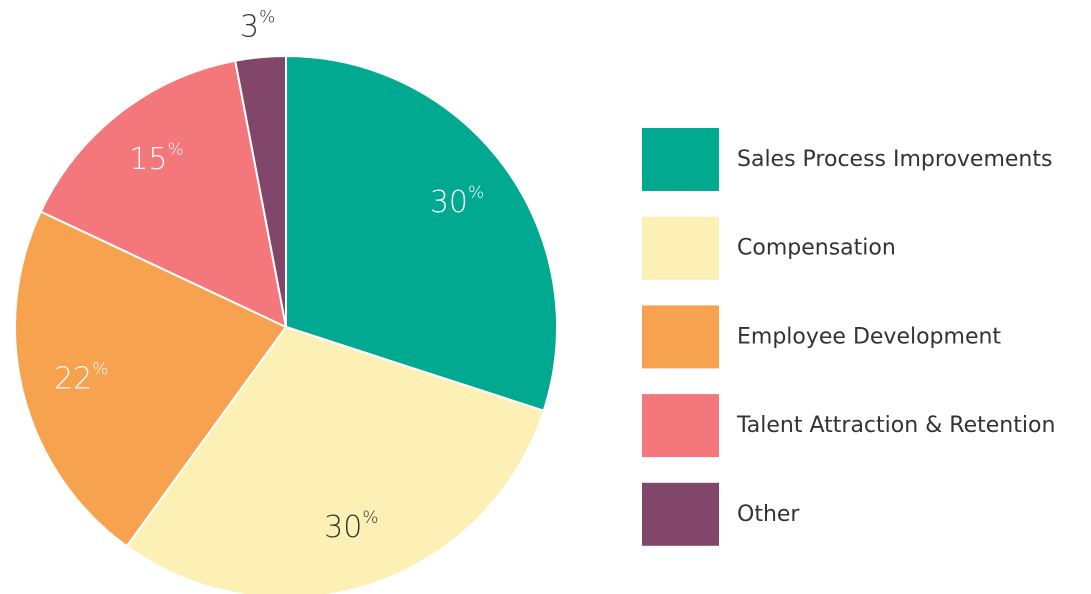 The width and height of the screenshot is (1091, 594). What do you see at coordinates (257, 25) in the screenshot?
I see `slice-label: 3%` at bounding box center [257, 25].